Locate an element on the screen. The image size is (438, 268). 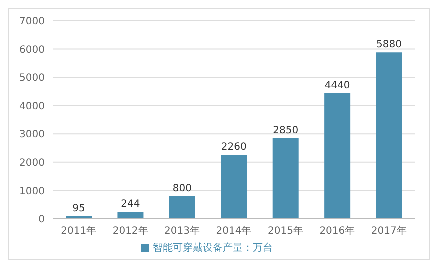
data-label: 2260 is located at coordinates (234, 148).